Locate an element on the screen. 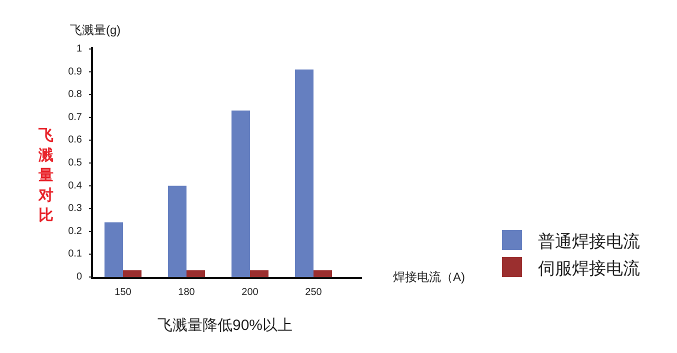 This screenshot has width=677, height=353. y-tick-label: 0.6 is located at coordinates (75, 140).